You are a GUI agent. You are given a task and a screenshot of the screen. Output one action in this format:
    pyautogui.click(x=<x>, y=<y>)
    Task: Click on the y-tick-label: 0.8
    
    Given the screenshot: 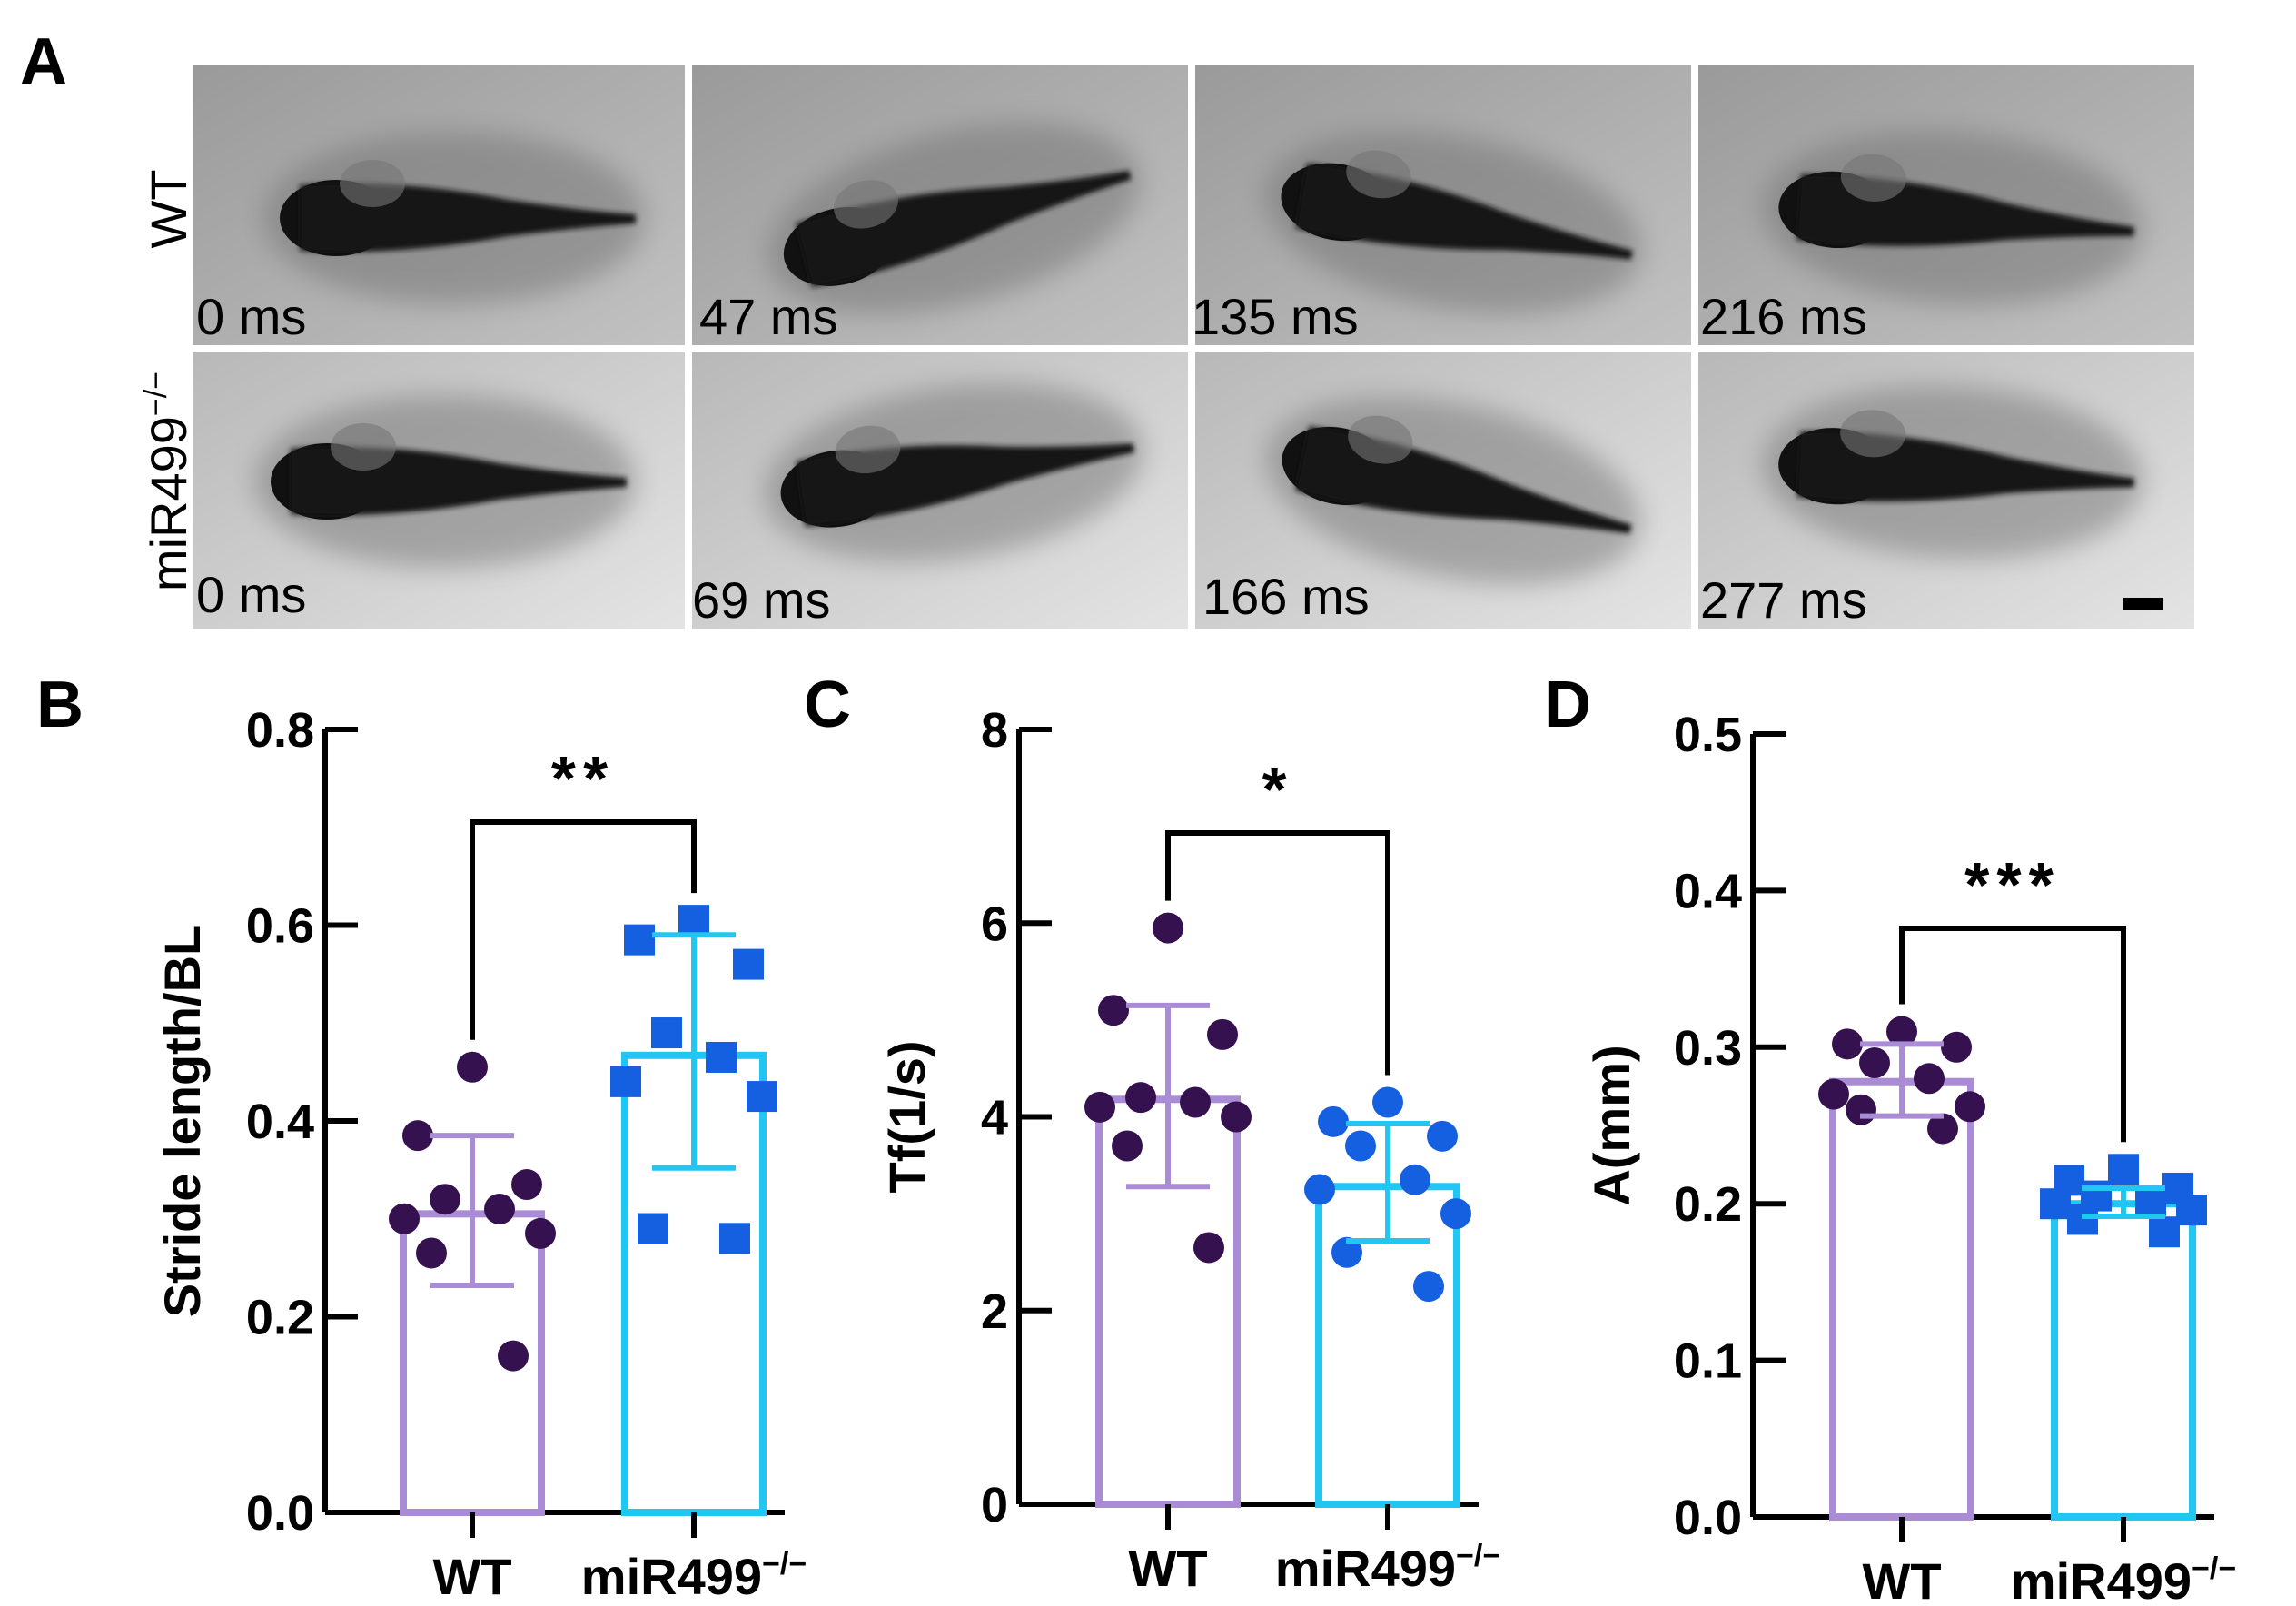 What is the action you would take?
    pyautogui.click(x=280, y=730)
    